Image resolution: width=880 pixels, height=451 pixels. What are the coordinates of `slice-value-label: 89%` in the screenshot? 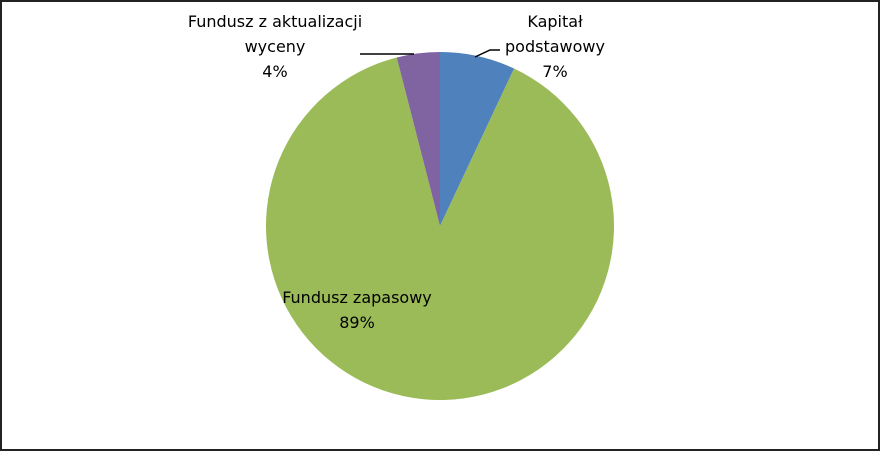 It's located at (357, 322).